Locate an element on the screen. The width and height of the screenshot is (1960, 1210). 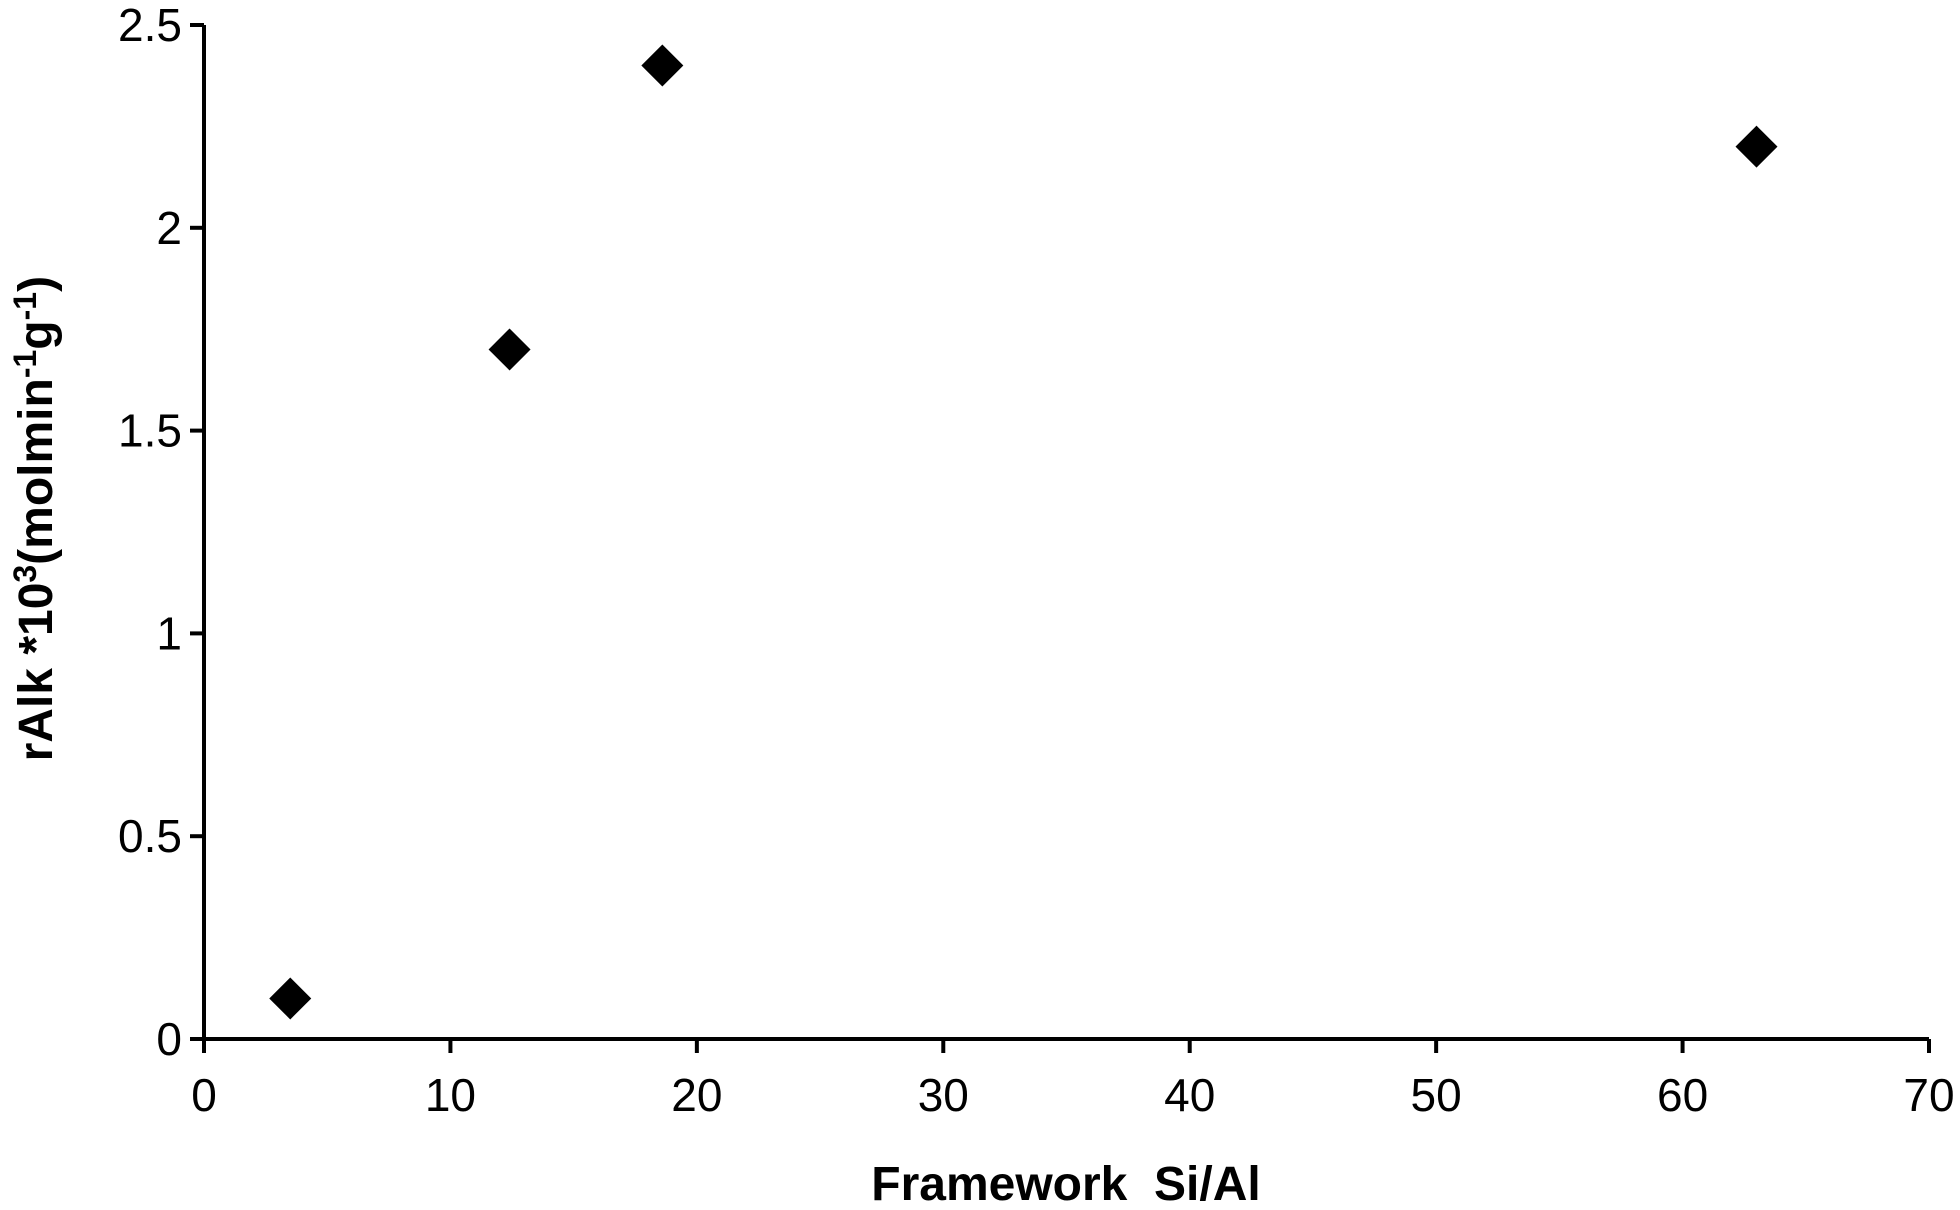
x-tick-label: 20 is located at coordinates (696, 1095).